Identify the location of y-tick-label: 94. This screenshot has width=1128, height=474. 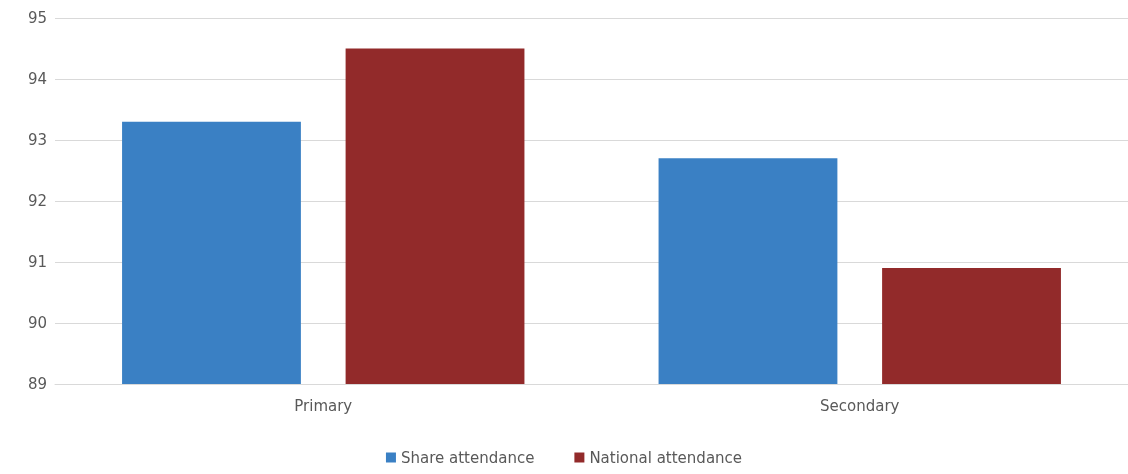
(37, 79).